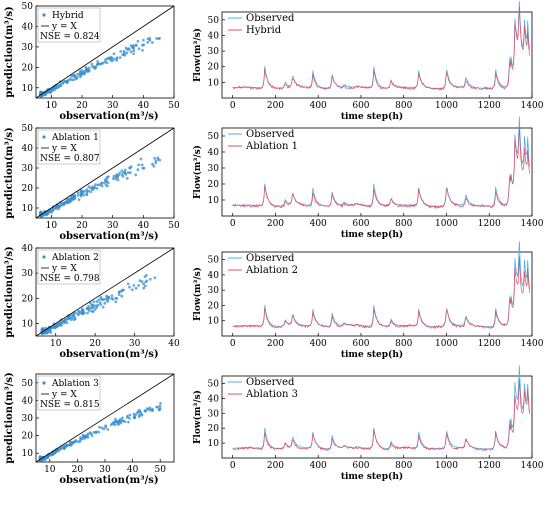  What do you see at coordinates (144, 106) in the screenshot?
I see `x-tick-label: 40` at bounding box center [144, 106].